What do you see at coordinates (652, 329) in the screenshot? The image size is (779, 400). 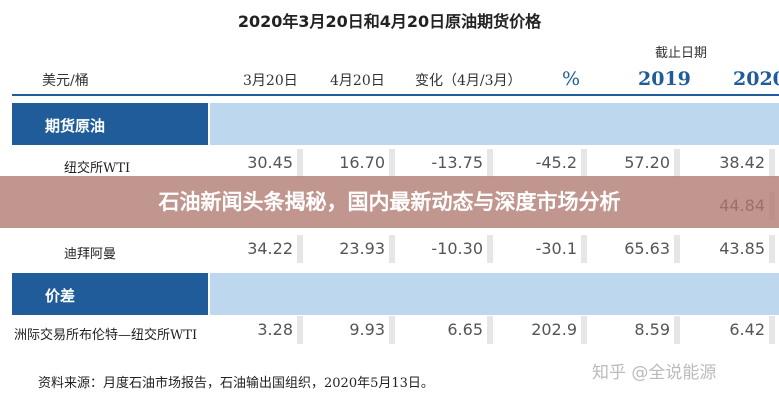 I see `cell: 8.59` at bounding box center [652, 329].